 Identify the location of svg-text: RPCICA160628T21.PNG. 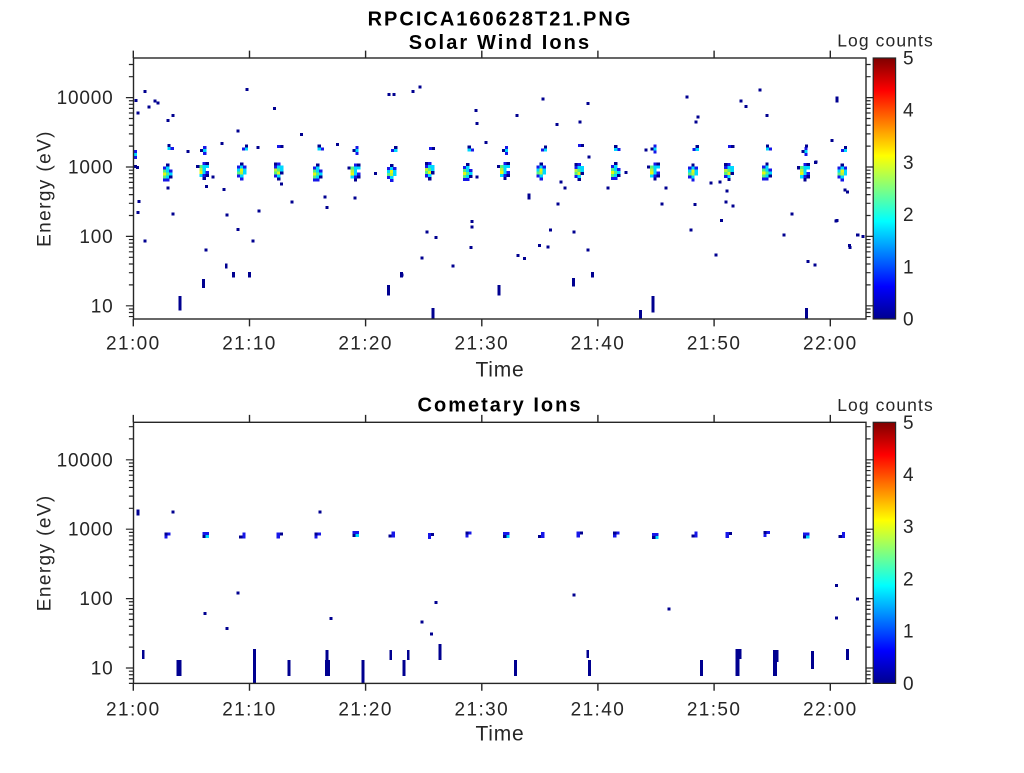
(500, 20).